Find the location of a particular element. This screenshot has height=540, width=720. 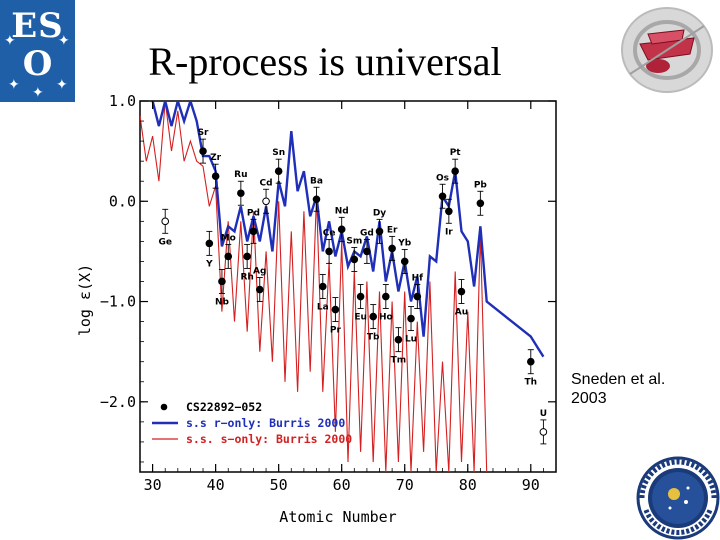

element-label: Os is located at coordinates (442, 178).